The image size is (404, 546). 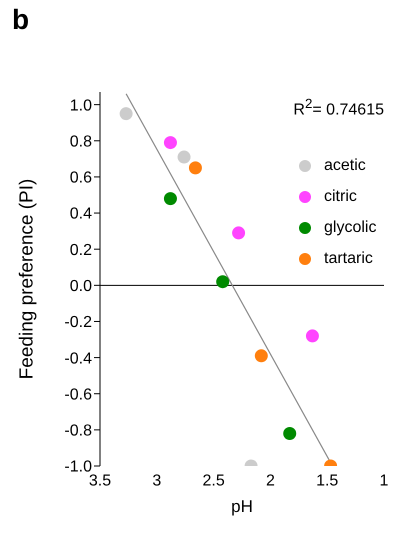 I want to click on y-tick-label: 0.6, so click(x=81, y=178).